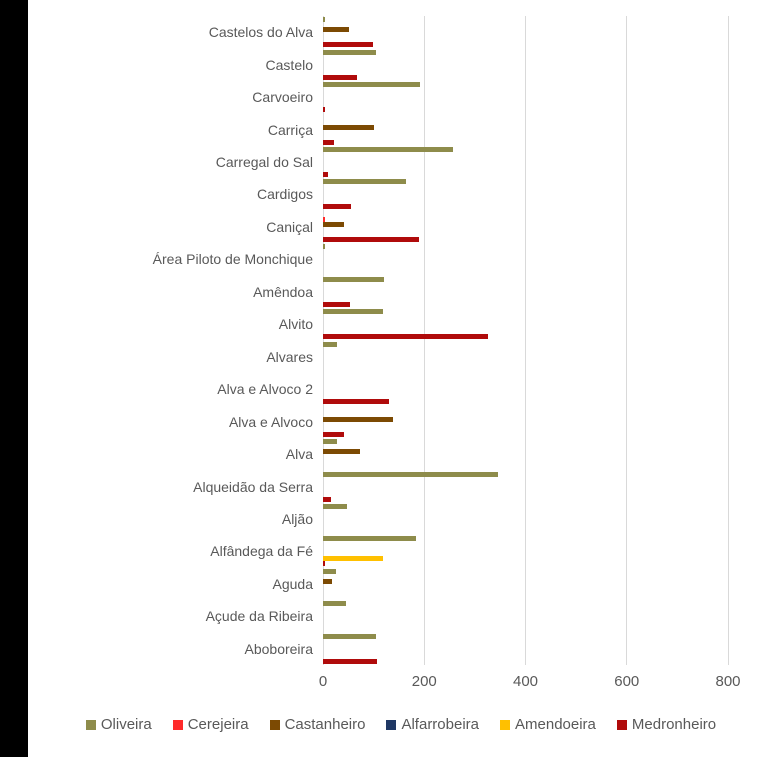 The width and height of the screenshot is (774, 757). Describe the element at coordinates (279, 648) in the screenshot. I see `category-label: Aboboreira` at that location.